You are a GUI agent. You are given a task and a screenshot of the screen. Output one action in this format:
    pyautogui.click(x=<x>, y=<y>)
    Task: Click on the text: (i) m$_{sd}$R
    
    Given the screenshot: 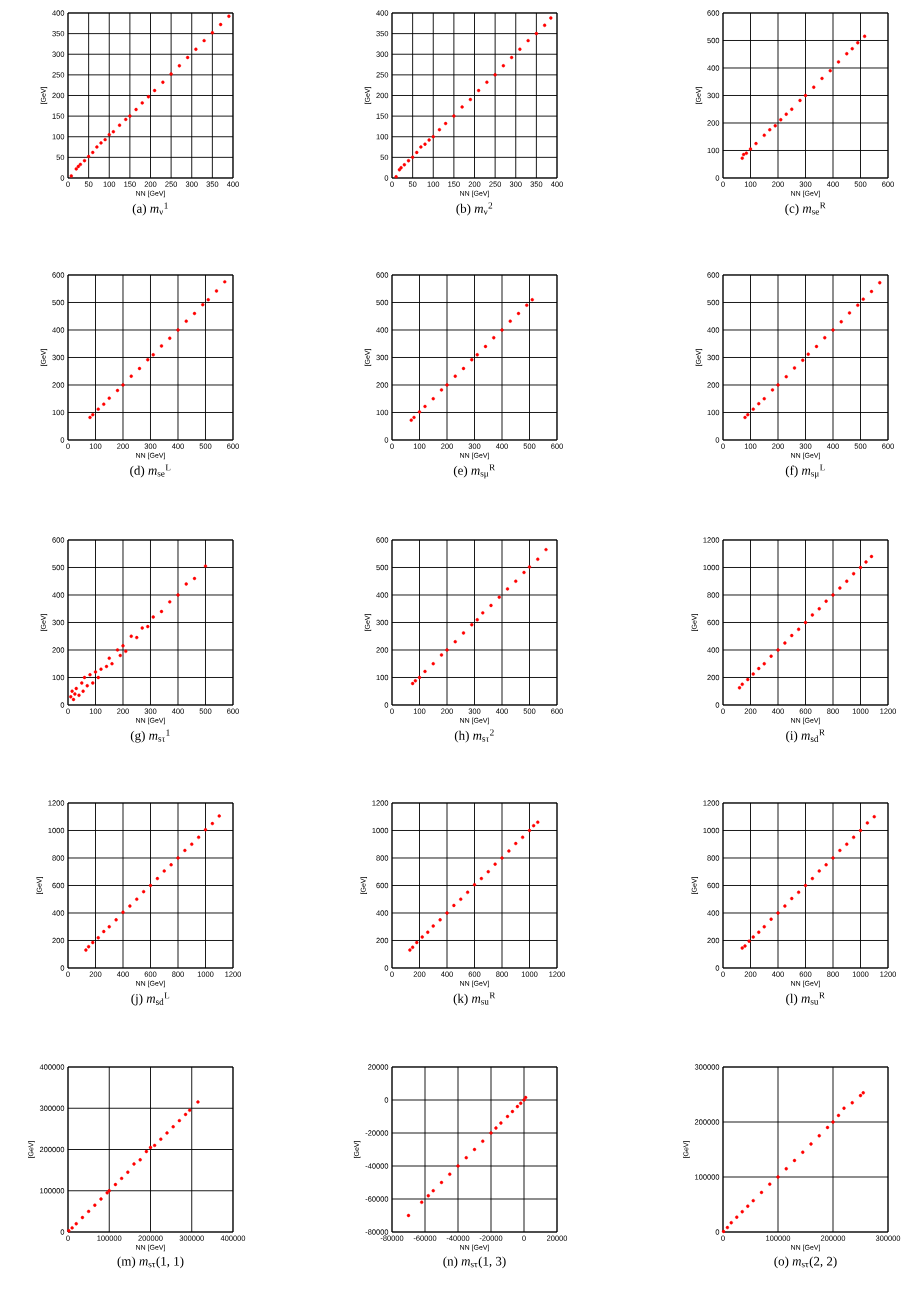 What is the action you would take?
    pyautogui.click(x=805, y=736)
    